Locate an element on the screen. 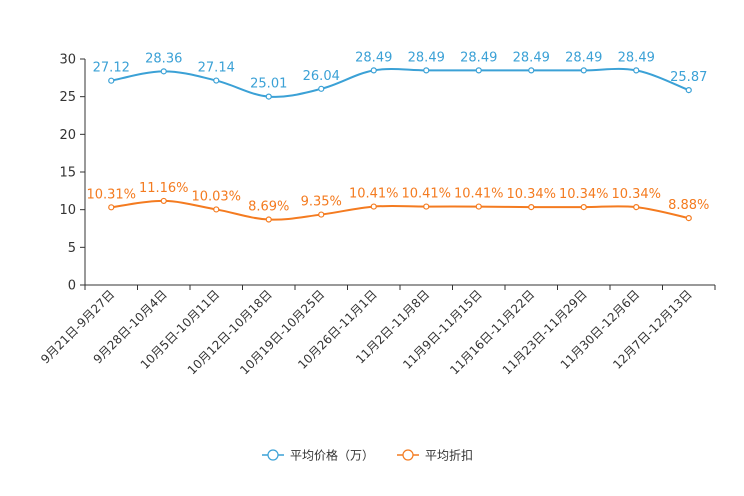 The image size is (744, 496). legend-item-2: 平均折扣 is located at coordinates (435, 455).